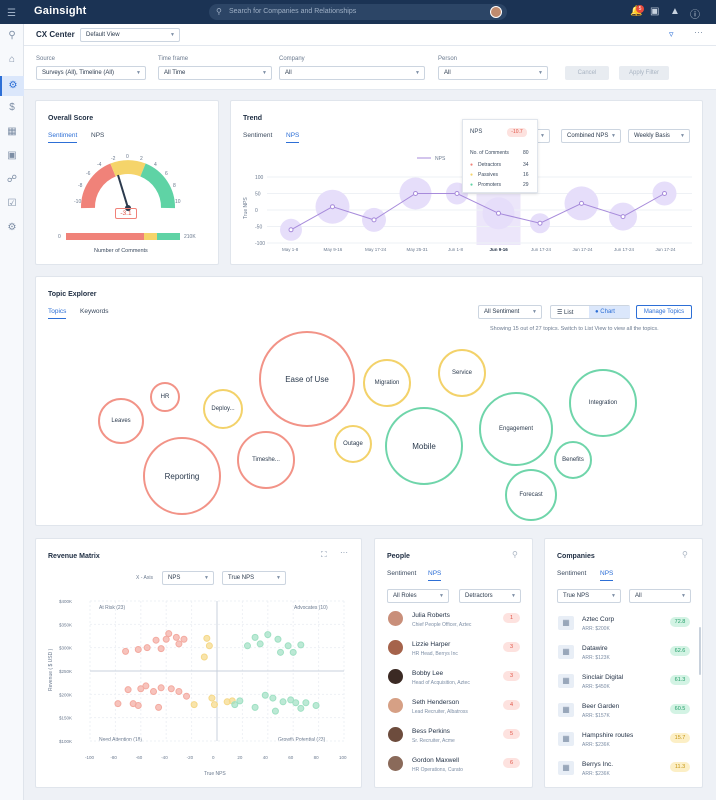 The width and height of the screenshot is (716, 800). I want to click on list-item: ▦ Datawire ARR: $123K 62.6, so click(625, 655).